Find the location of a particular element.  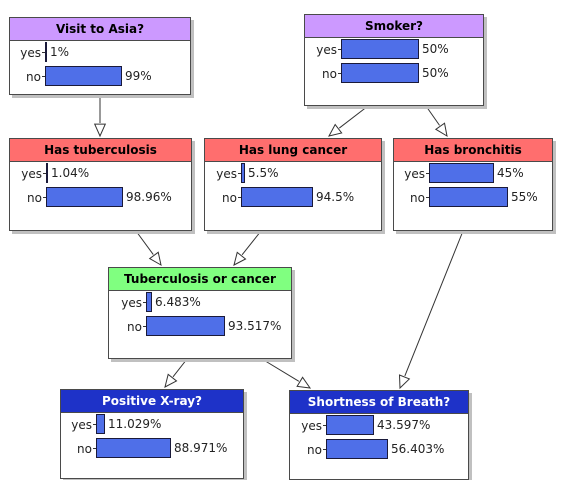

node-title: Visit to Asia? is located at coordinates (100, 29).